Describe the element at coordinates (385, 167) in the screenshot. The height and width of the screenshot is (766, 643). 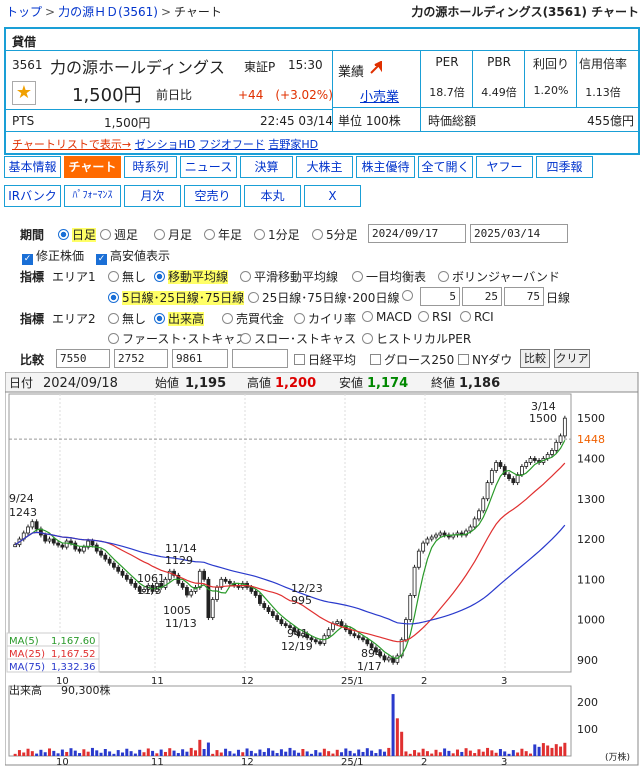
I see `tab-6: 株主優待` at that location.